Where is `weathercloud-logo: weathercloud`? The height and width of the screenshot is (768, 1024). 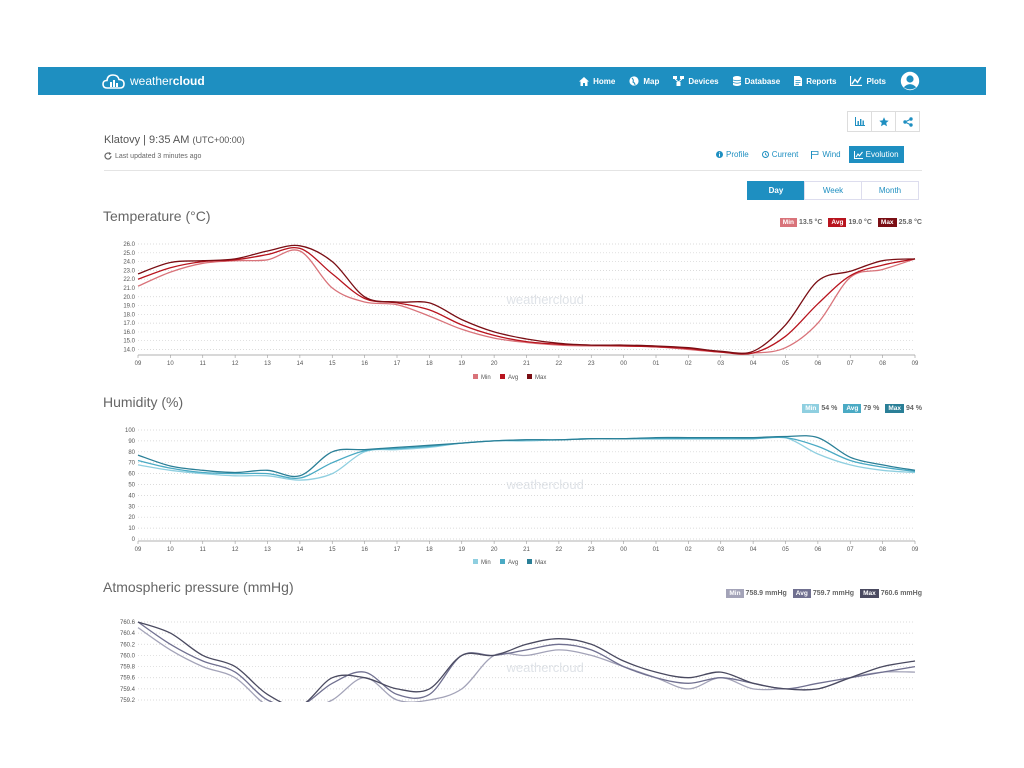 weathercloud-logo: weathercloud is located at coordinates (153, 81).